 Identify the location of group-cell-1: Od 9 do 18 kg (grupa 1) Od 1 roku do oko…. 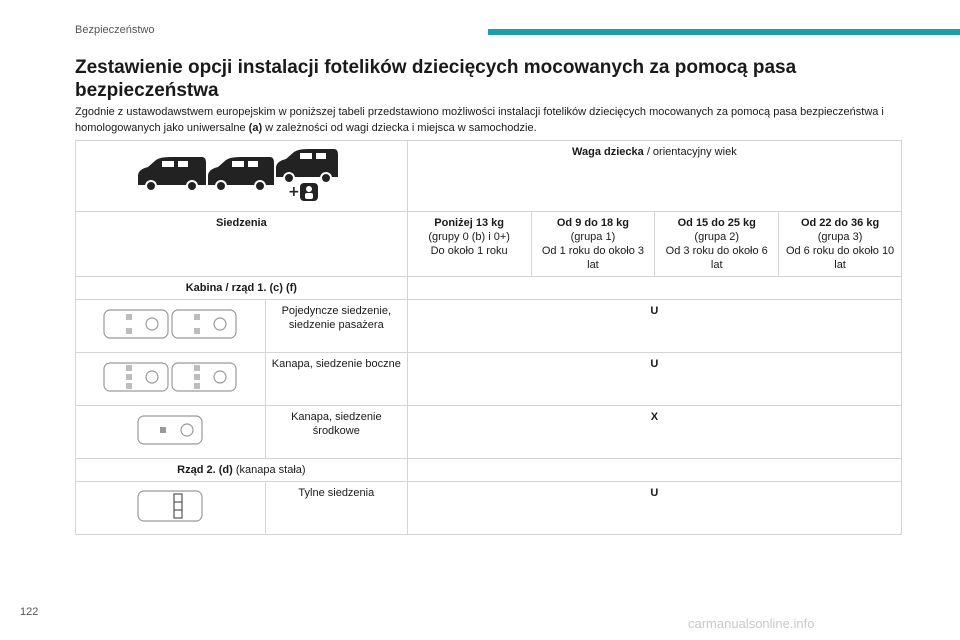
(593, 244).